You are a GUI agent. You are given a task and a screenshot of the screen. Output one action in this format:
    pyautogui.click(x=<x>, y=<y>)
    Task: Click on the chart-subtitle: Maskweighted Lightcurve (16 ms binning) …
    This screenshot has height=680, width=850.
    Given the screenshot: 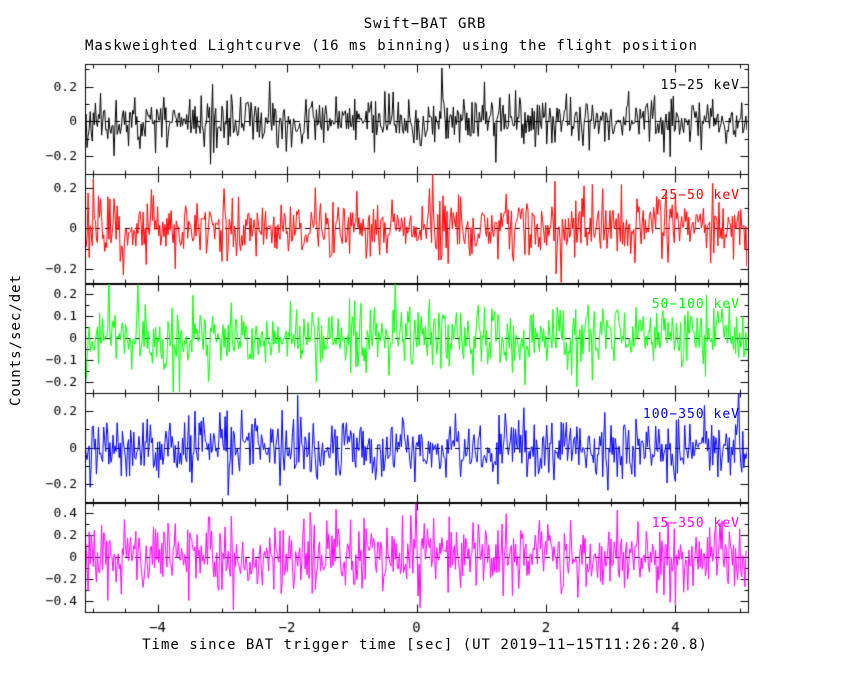 What is the action you would take?
    pyautogui.click(x=391, y=46)
    